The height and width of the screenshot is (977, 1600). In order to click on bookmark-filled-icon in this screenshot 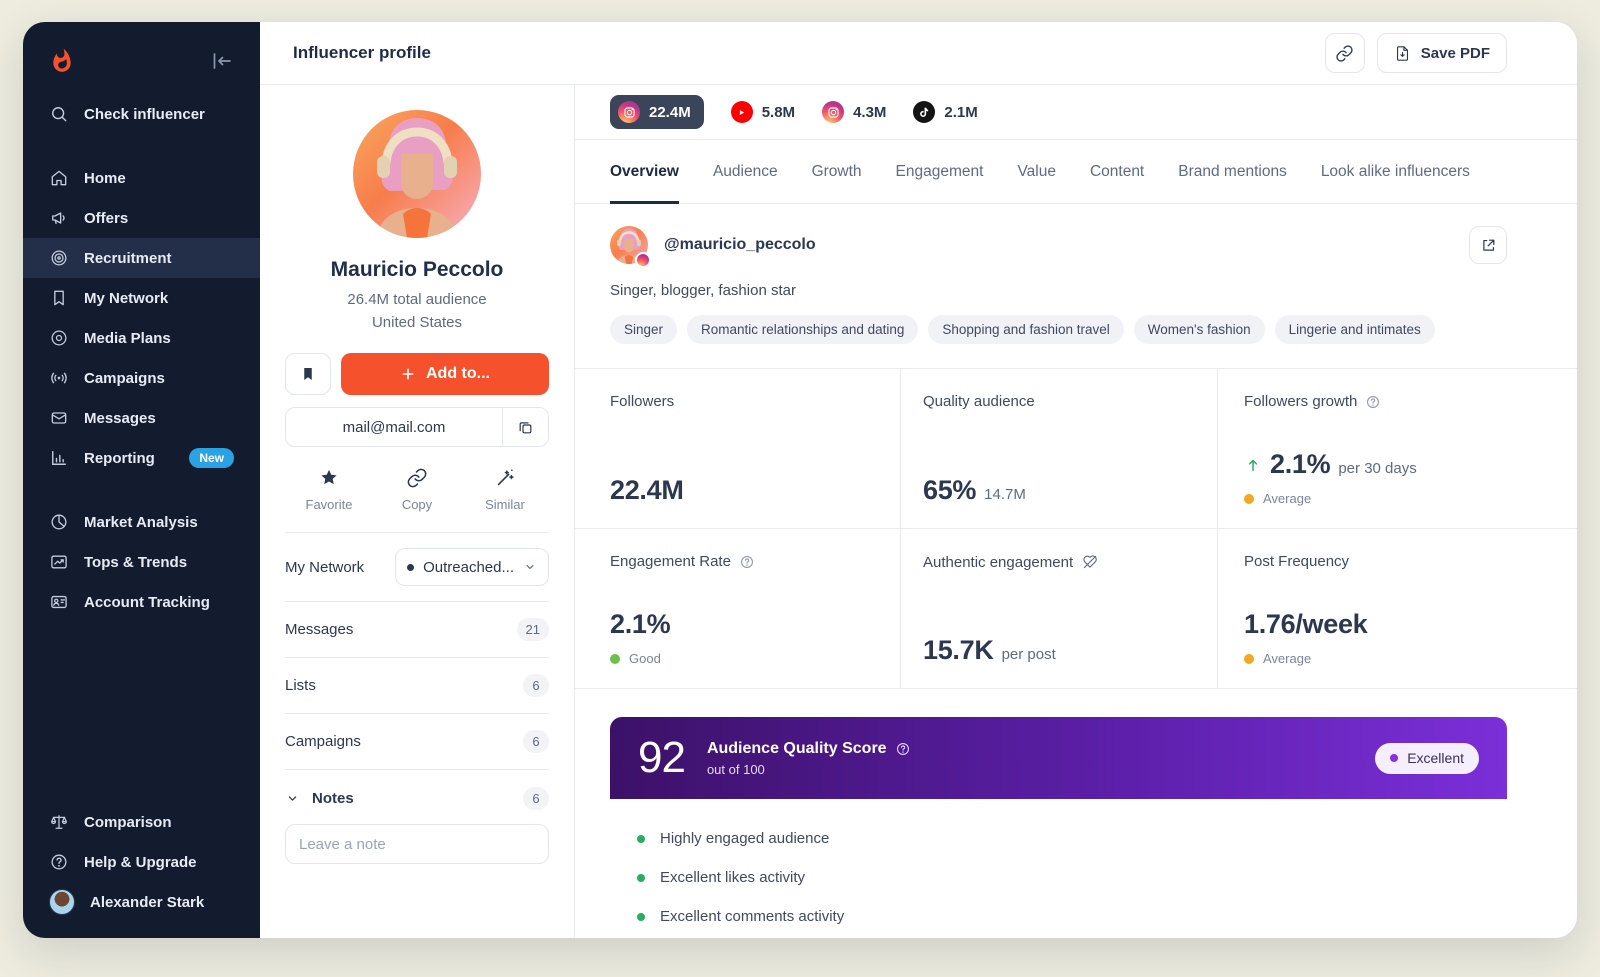, I will do `click(308, 374)`.